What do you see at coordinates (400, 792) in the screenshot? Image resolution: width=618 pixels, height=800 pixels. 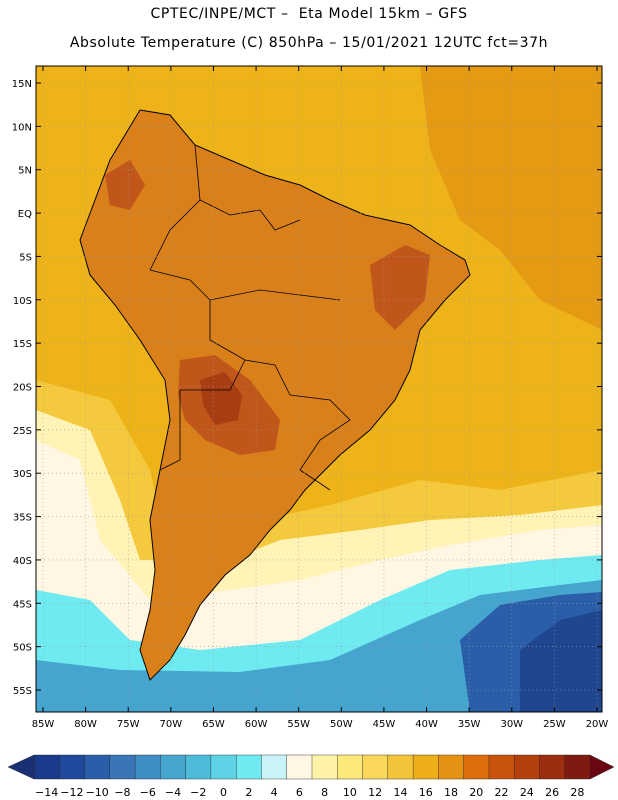 I see `colorbar-label: 14` at bounding box center [400, 792].